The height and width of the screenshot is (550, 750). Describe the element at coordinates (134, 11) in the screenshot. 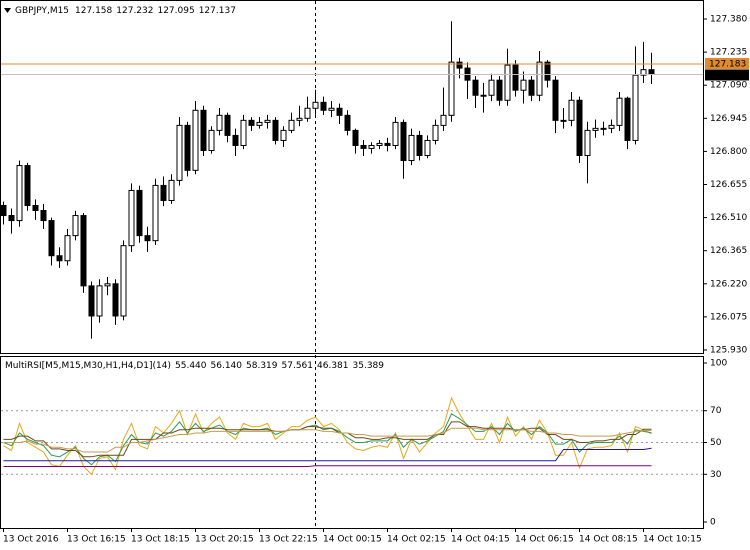

I see `last-high: 127.232` at that location.